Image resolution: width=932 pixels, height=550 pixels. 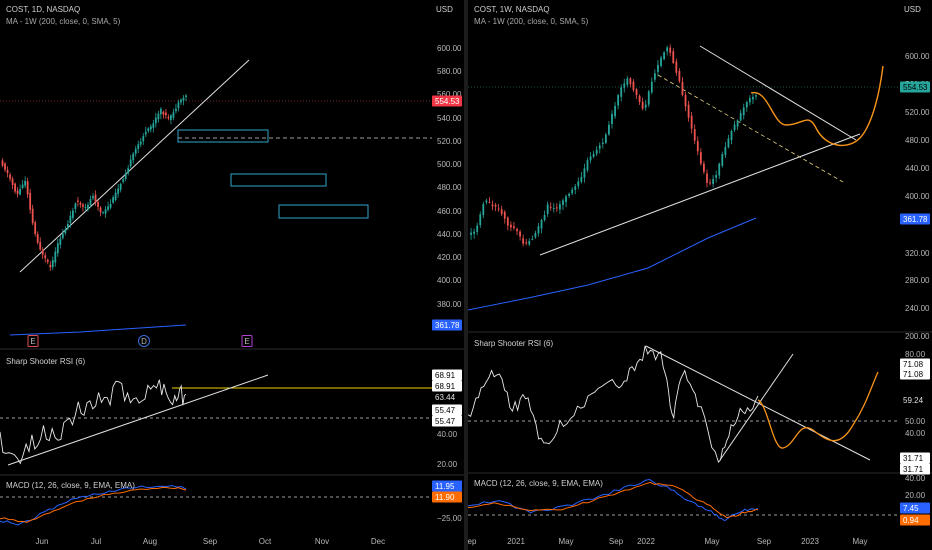 I want to click on left-macd-badge-bg, so click(x=447, y=486).